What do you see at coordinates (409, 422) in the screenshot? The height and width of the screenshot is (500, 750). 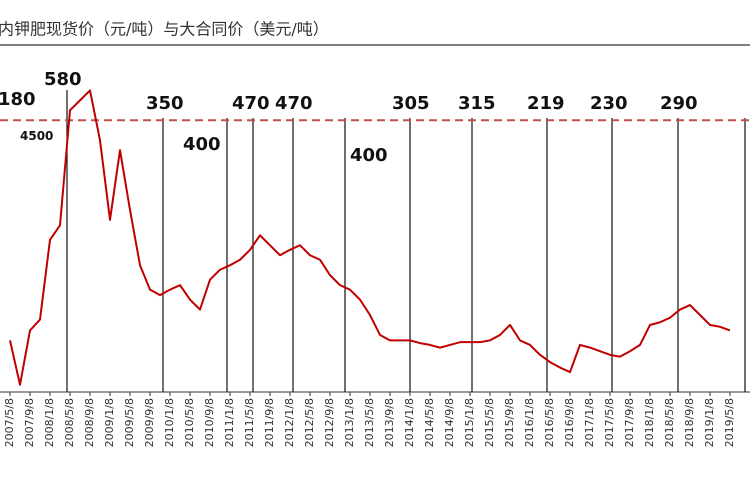 I see `x-tick-label: 2014/1/8` at bounding box center [409, 422].